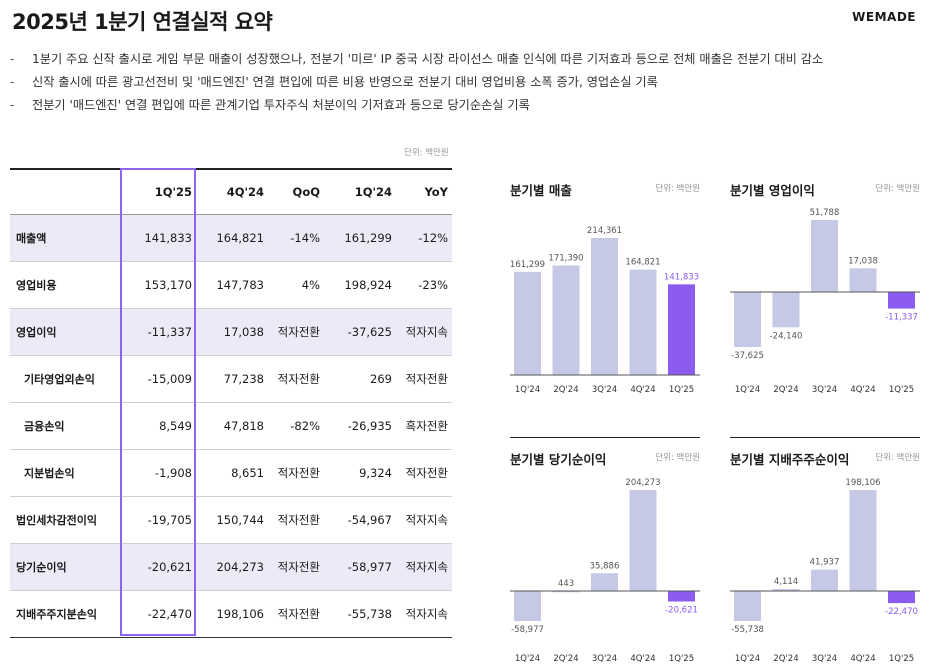  I want to click on table-row: 영업이익 -11,337 17,038 적자전환 -37,625 적자지속, so click(231, 332).